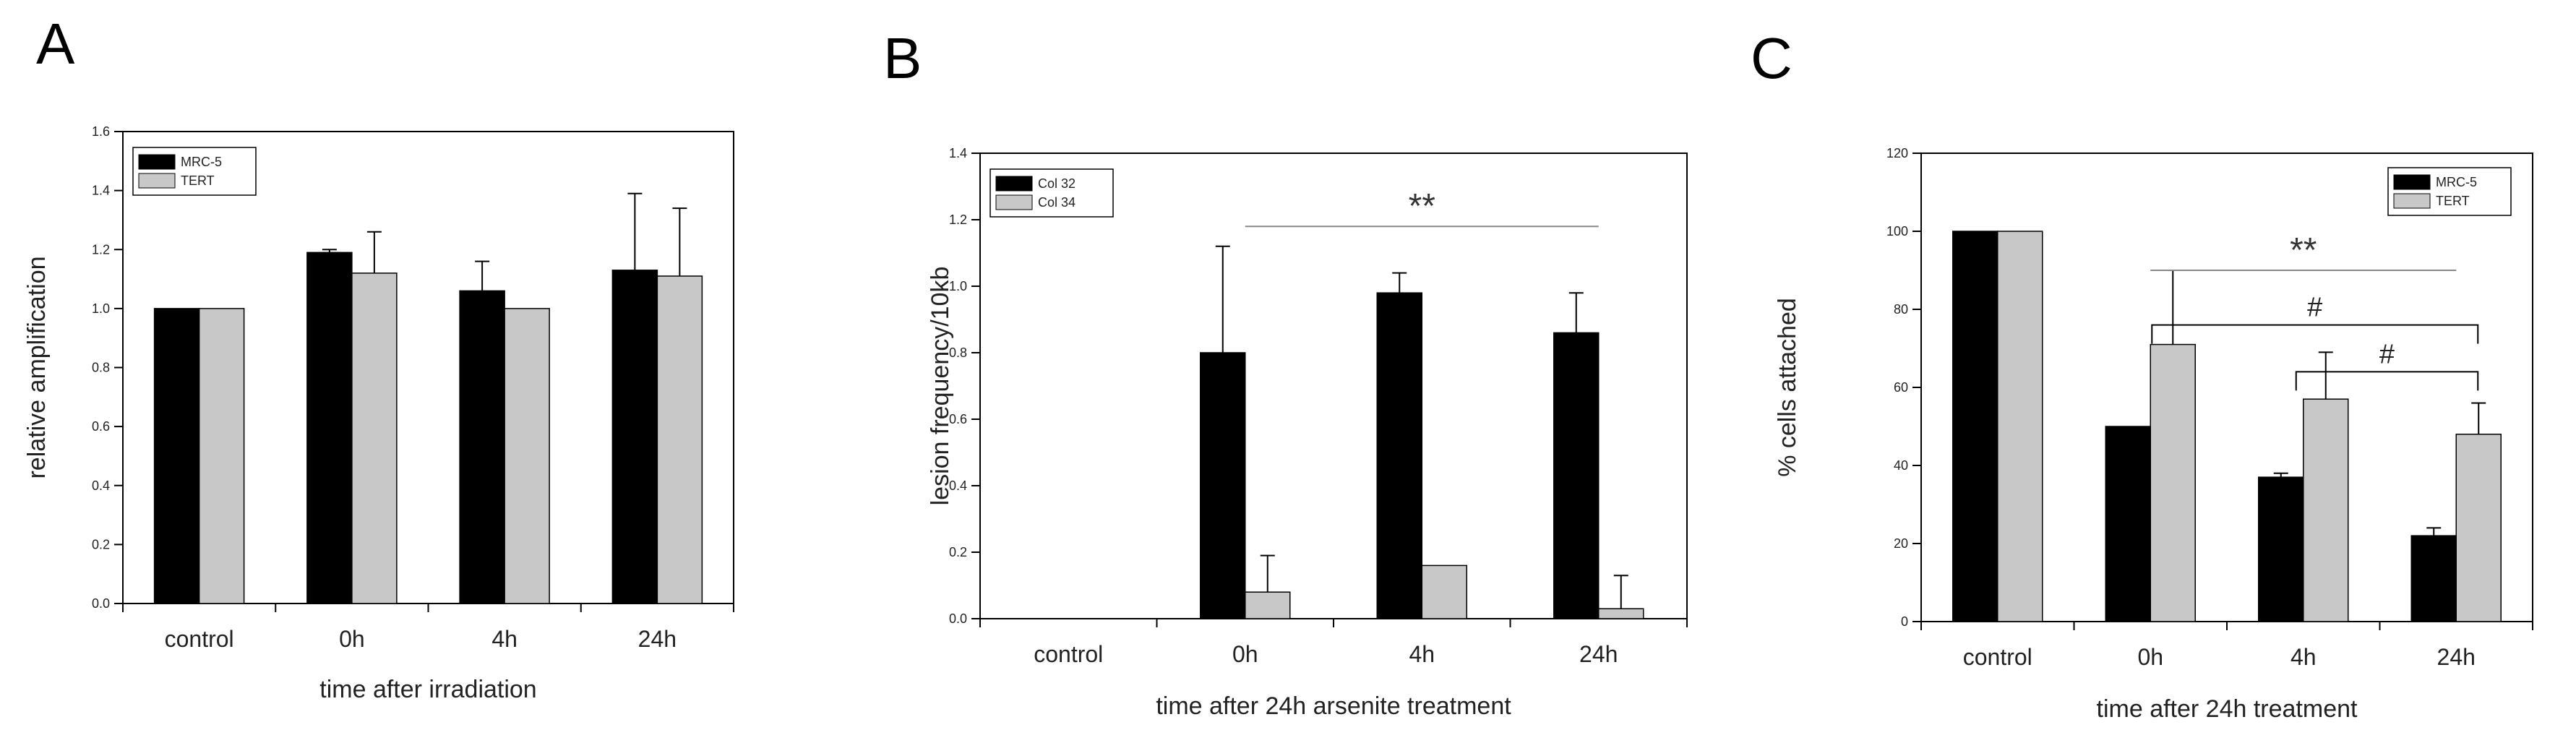 Image resolution: width=2576 pixels, height=743 pixels. I want to click on panel-letter-a: A, so click(56, 44).